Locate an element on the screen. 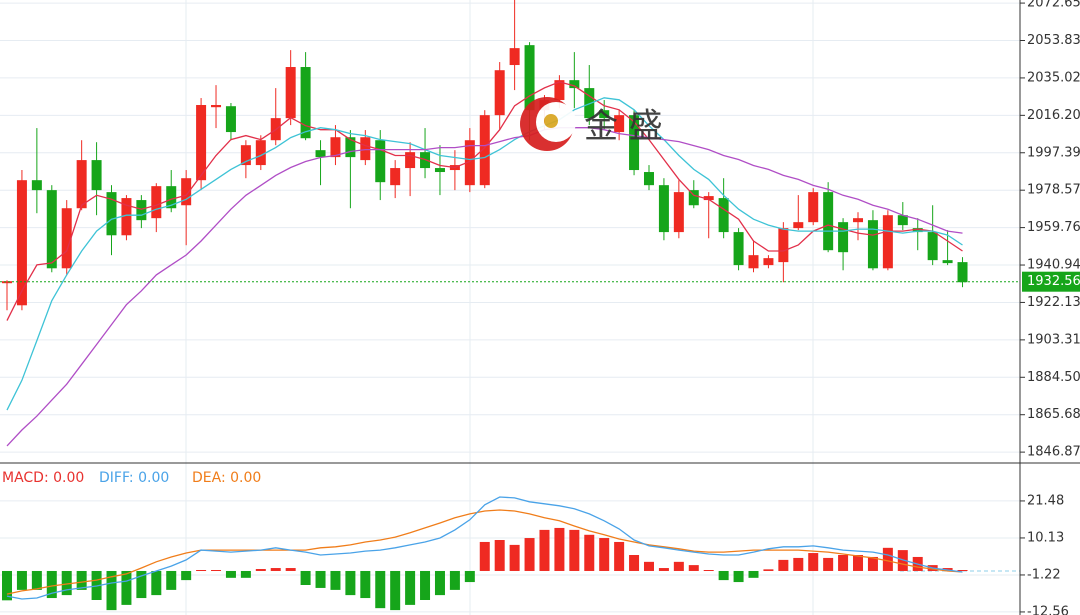 The height and width of the screenshot is (615, 1080). y-tick-label: 1940.94 is located at coordinates (1053, 265).